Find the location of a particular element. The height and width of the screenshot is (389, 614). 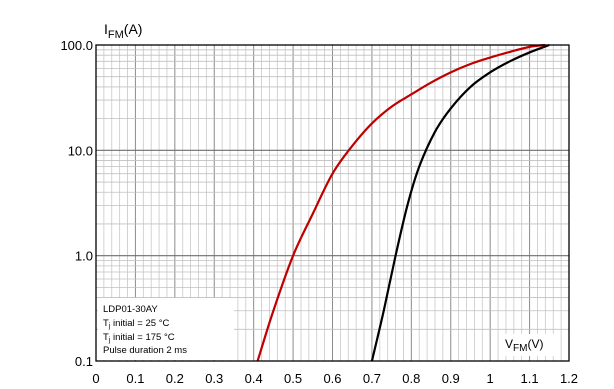

y-axis-label-sub: FM is located at coordinates (116, 35).